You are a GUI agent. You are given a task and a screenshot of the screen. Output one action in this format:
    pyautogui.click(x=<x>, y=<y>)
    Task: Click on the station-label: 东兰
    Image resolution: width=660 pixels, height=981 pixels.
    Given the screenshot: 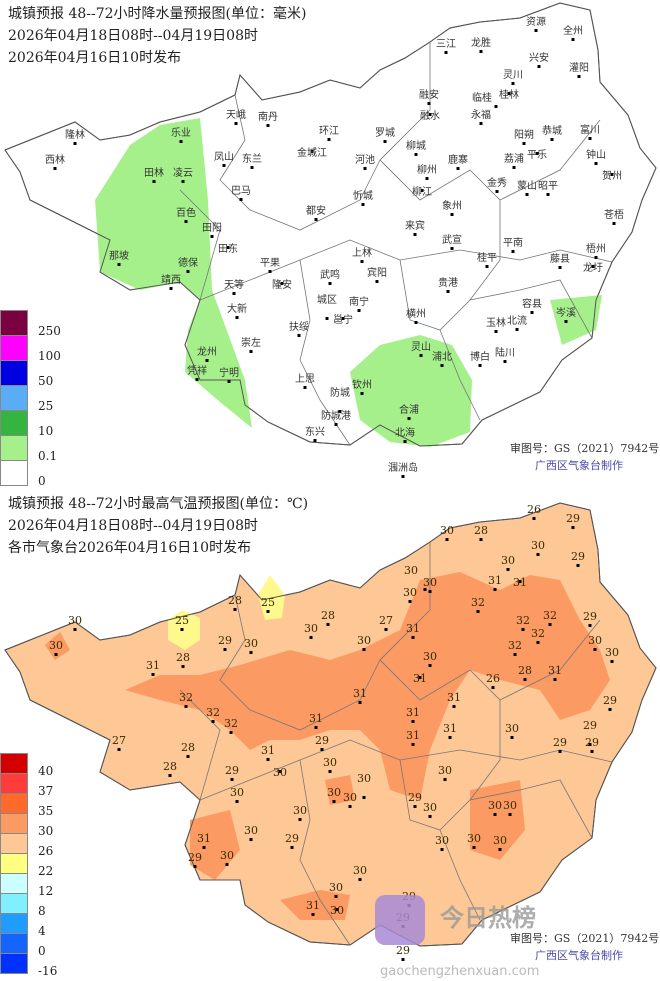 What is the action you would take?
    pyautogui.click(x=252, y=158)
    